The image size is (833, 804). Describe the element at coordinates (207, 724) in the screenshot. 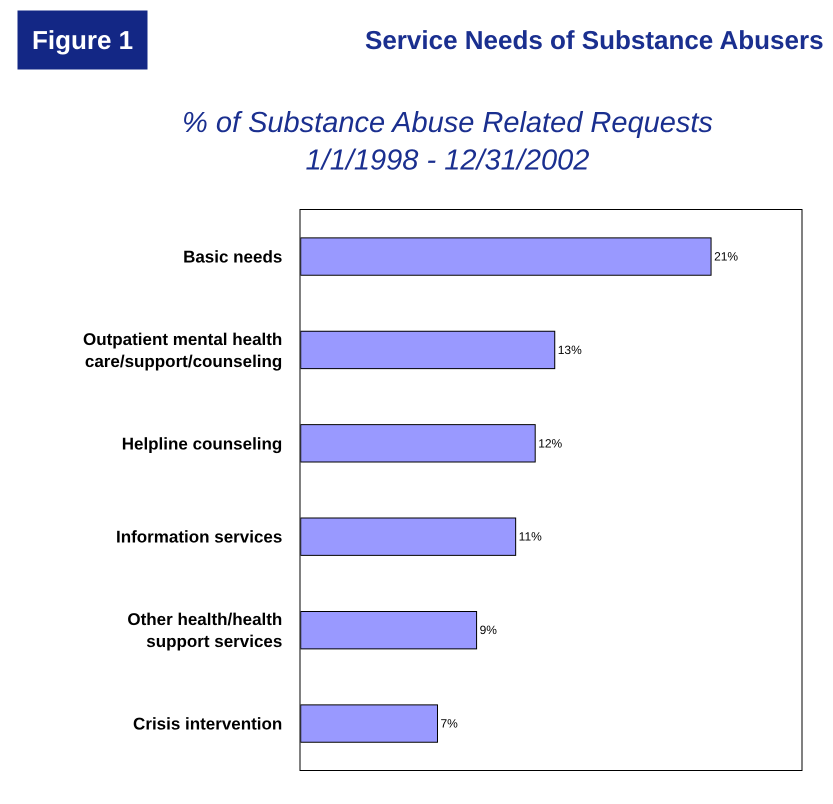

I see `y-tick-label: Crisis intervention` at that location.